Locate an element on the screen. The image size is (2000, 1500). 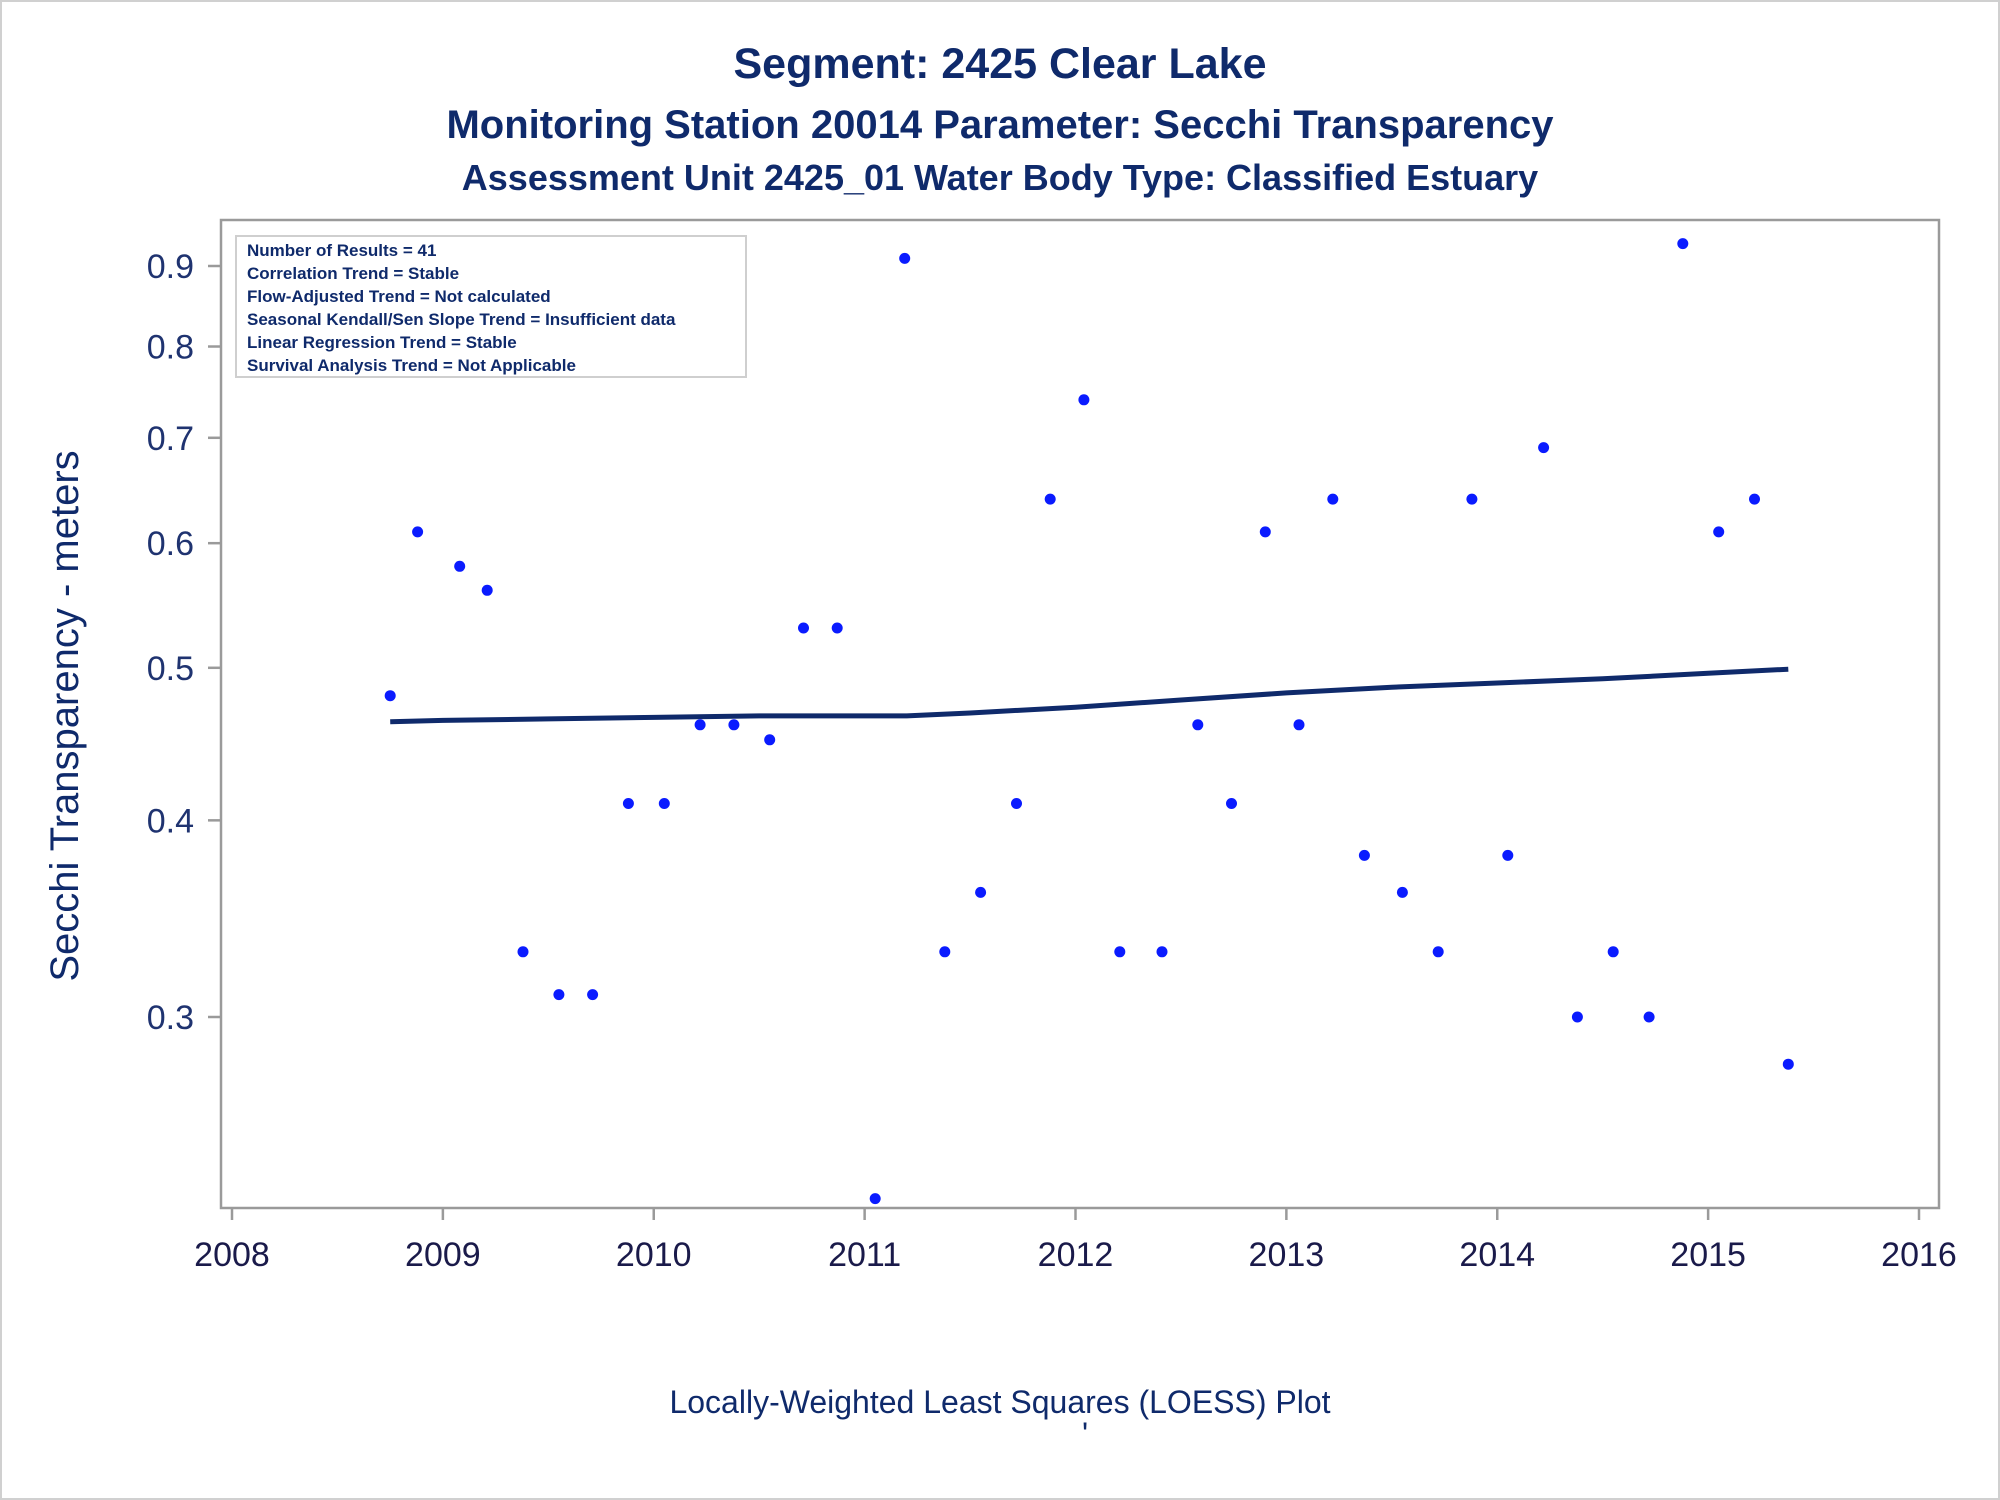
loess-line is located at coordinates (1089, 695).